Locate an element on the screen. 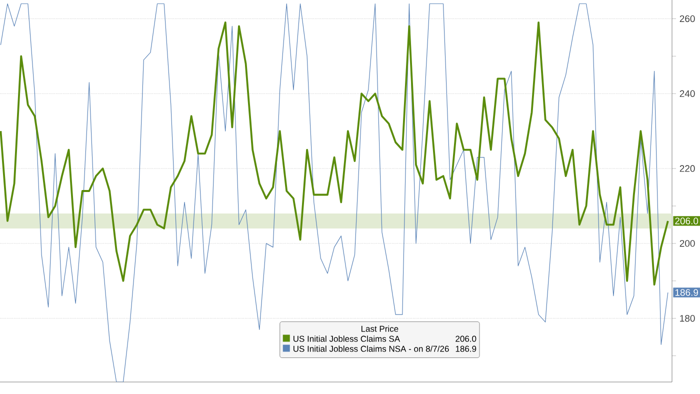 This screenshot has height=394, width=700. legend-title: Last Price is located at coordinates (379, 329).